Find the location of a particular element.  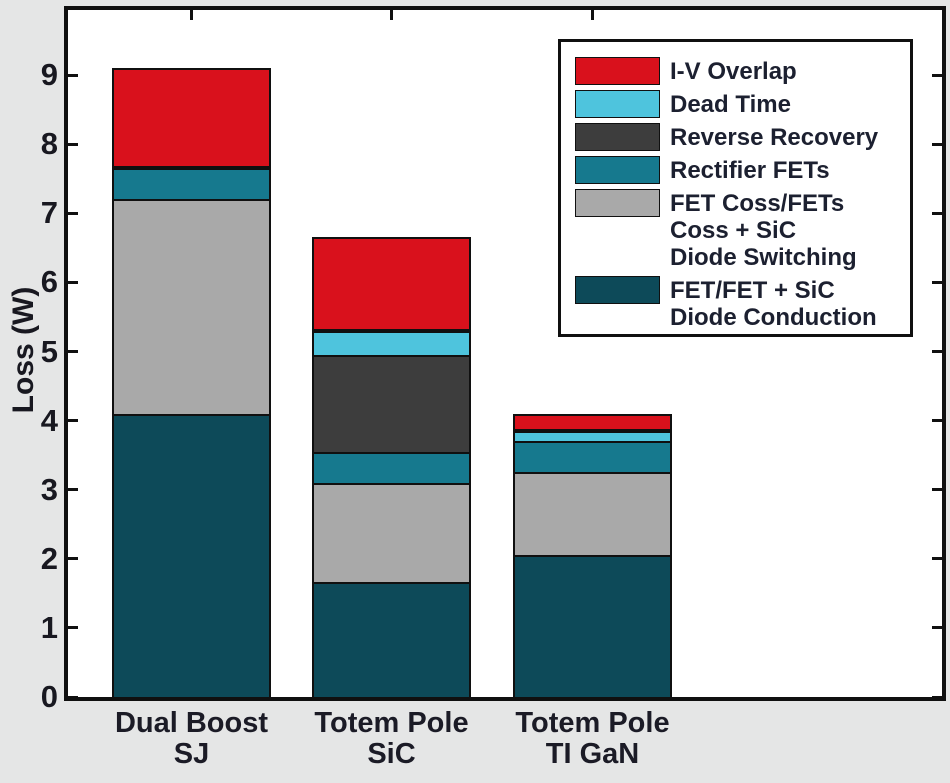

y-tick-label: 9 is located at coordinates (49, 75).